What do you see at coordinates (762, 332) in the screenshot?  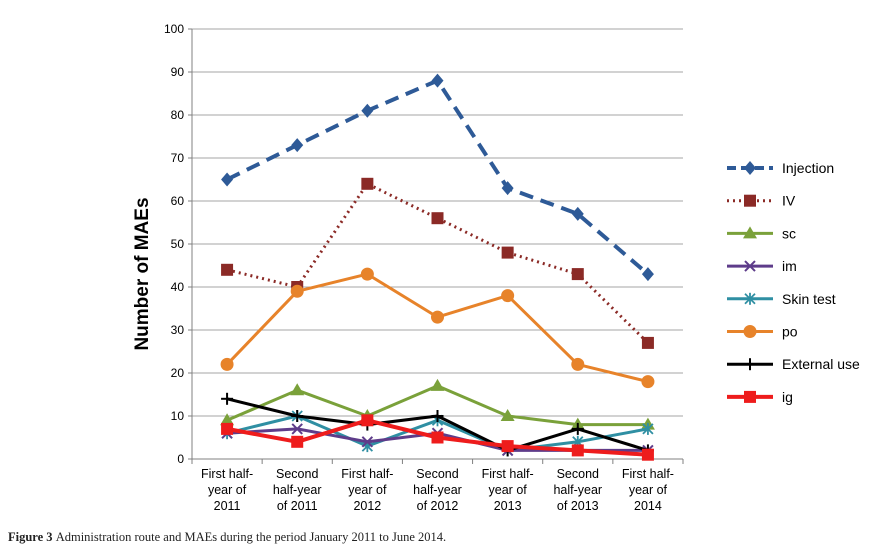 I see `legend-item-po: po` at bounding box center [762, 332].